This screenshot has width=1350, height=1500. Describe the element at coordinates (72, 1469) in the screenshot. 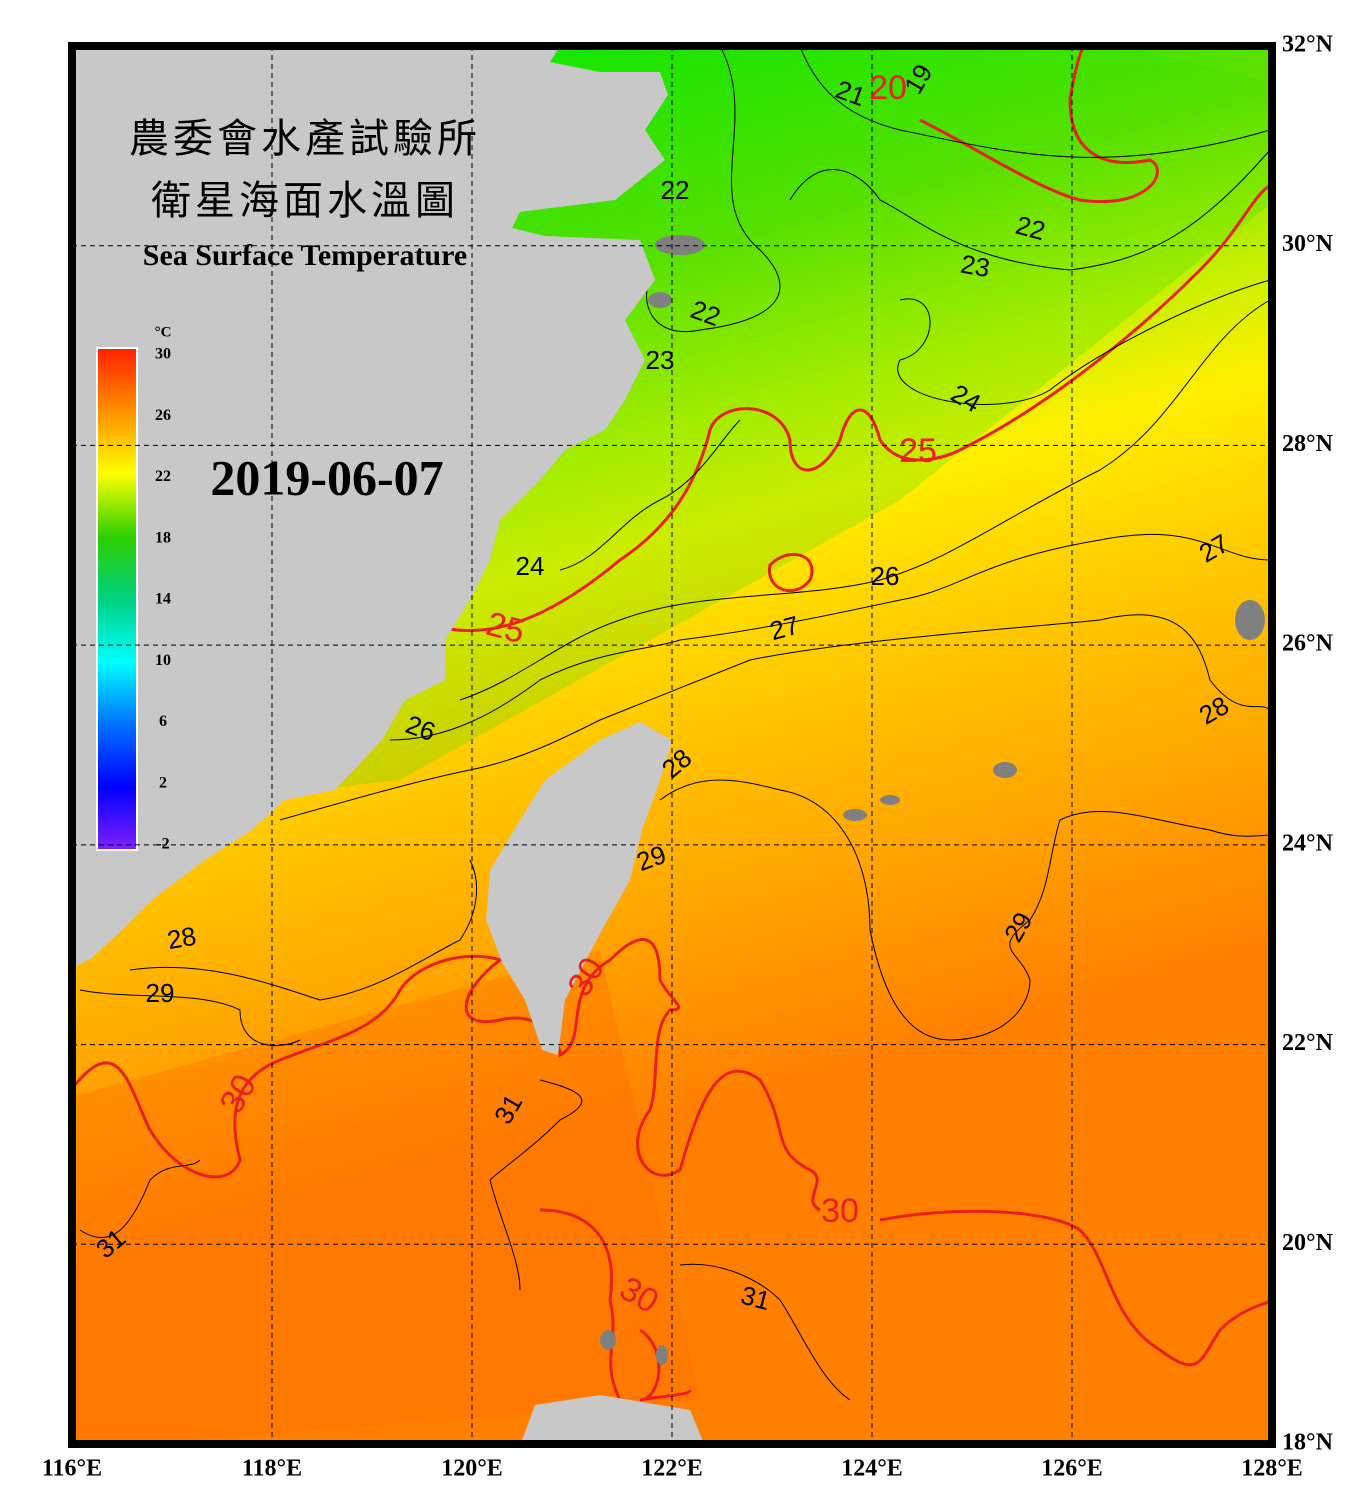

I see `lon-label: 116°E` at that location.